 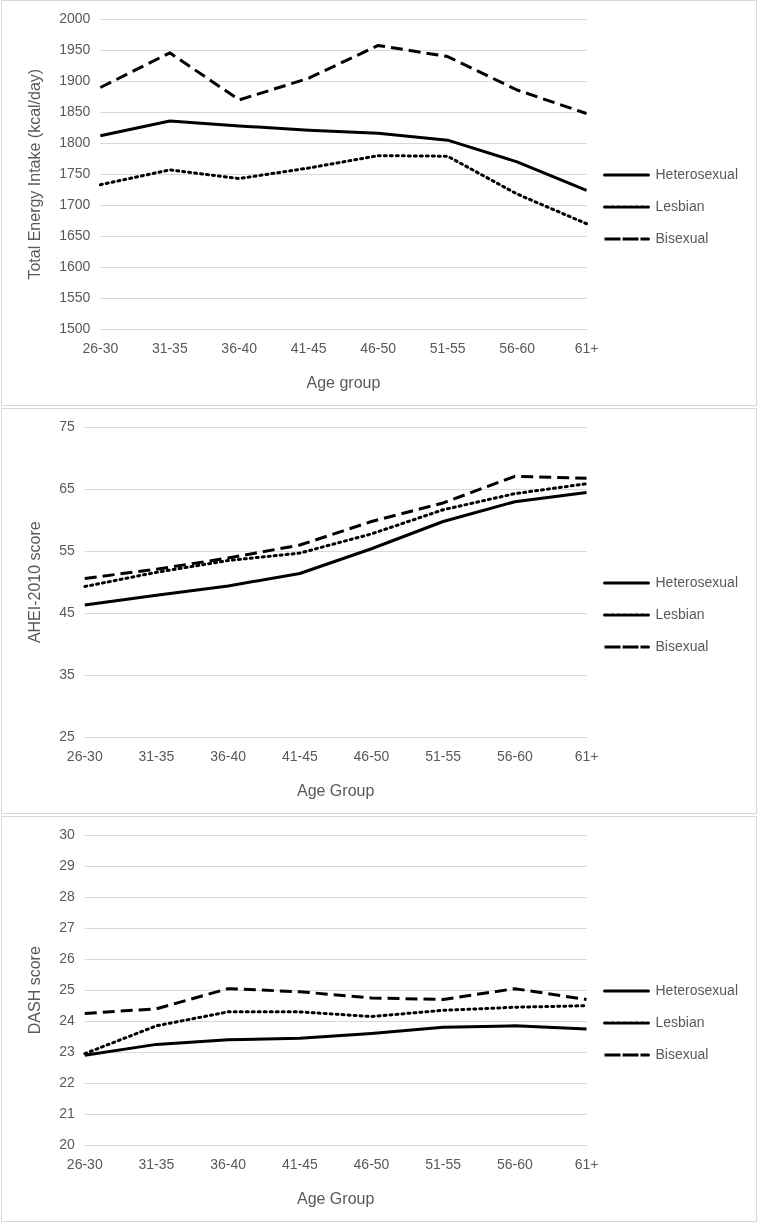 What do you see at coordinates (75, 142) in the screenshot?
I see `y-tick-label: 1800` at bounding box center [75, 142].